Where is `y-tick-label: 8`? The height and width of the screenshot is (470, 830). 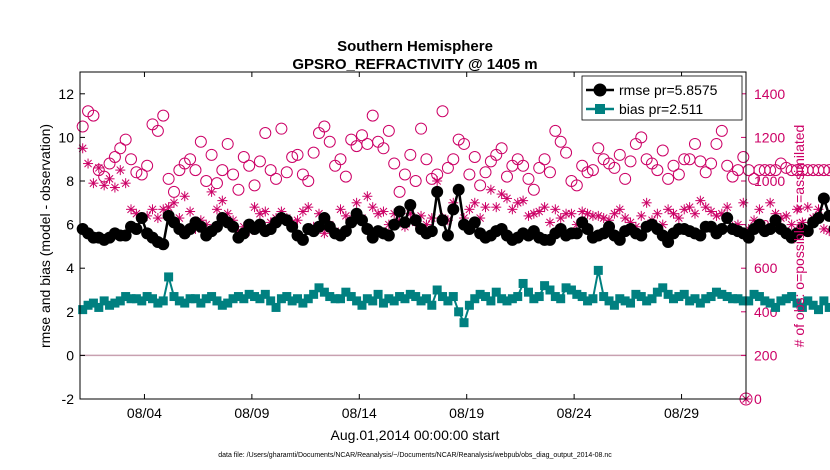
y-tick-label: 8 is located at coordinates (70, 181).